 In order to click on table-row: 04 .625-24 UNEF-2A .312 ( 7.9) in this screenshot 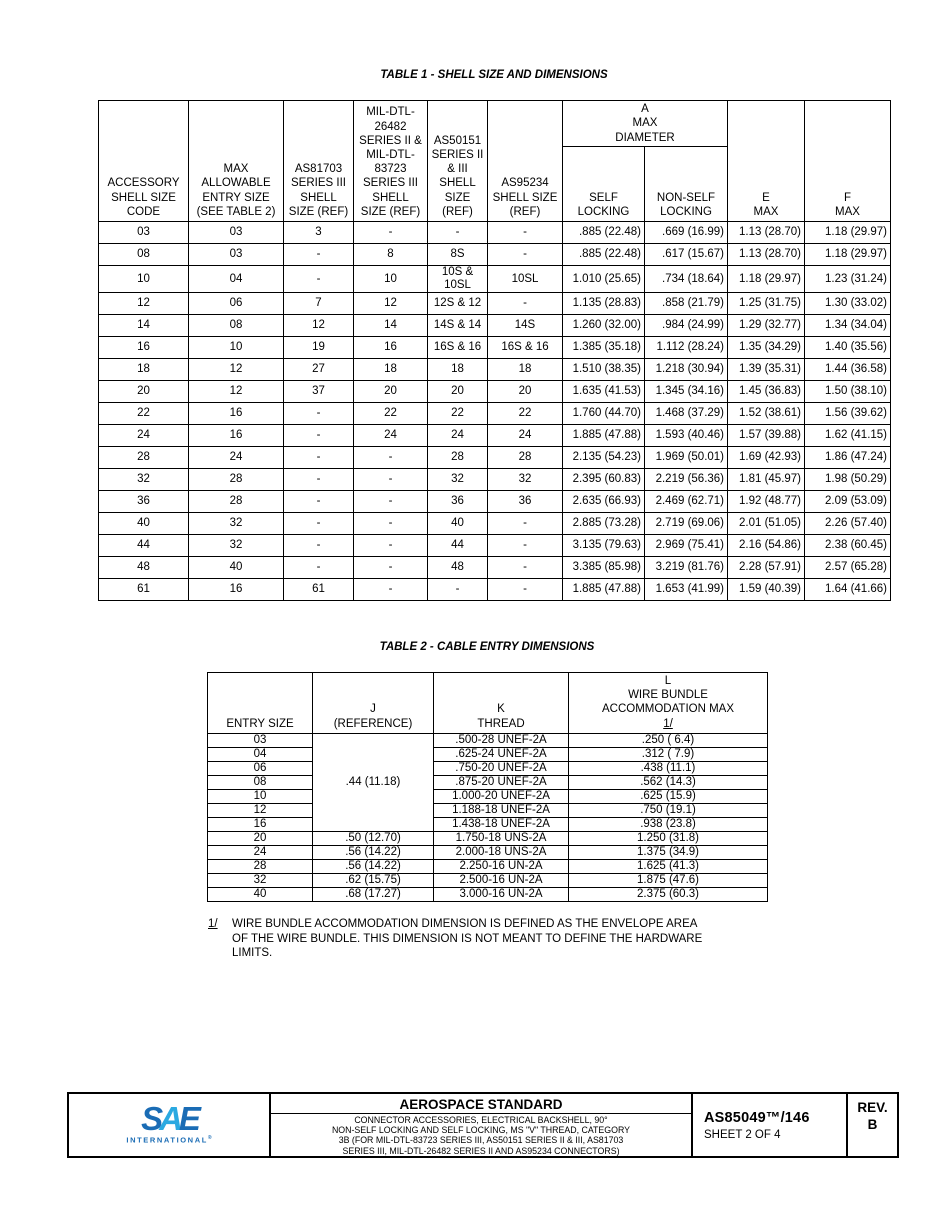, I will do `click(487, 754)`.